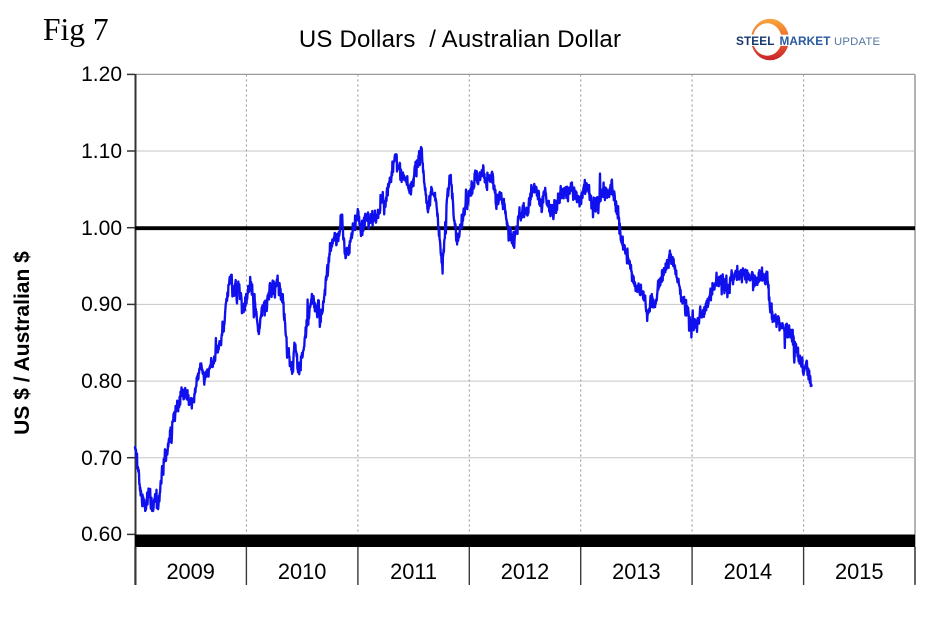 The image size is (928, 635). I want to click on svg-text: MARKET, so click(806, 41).